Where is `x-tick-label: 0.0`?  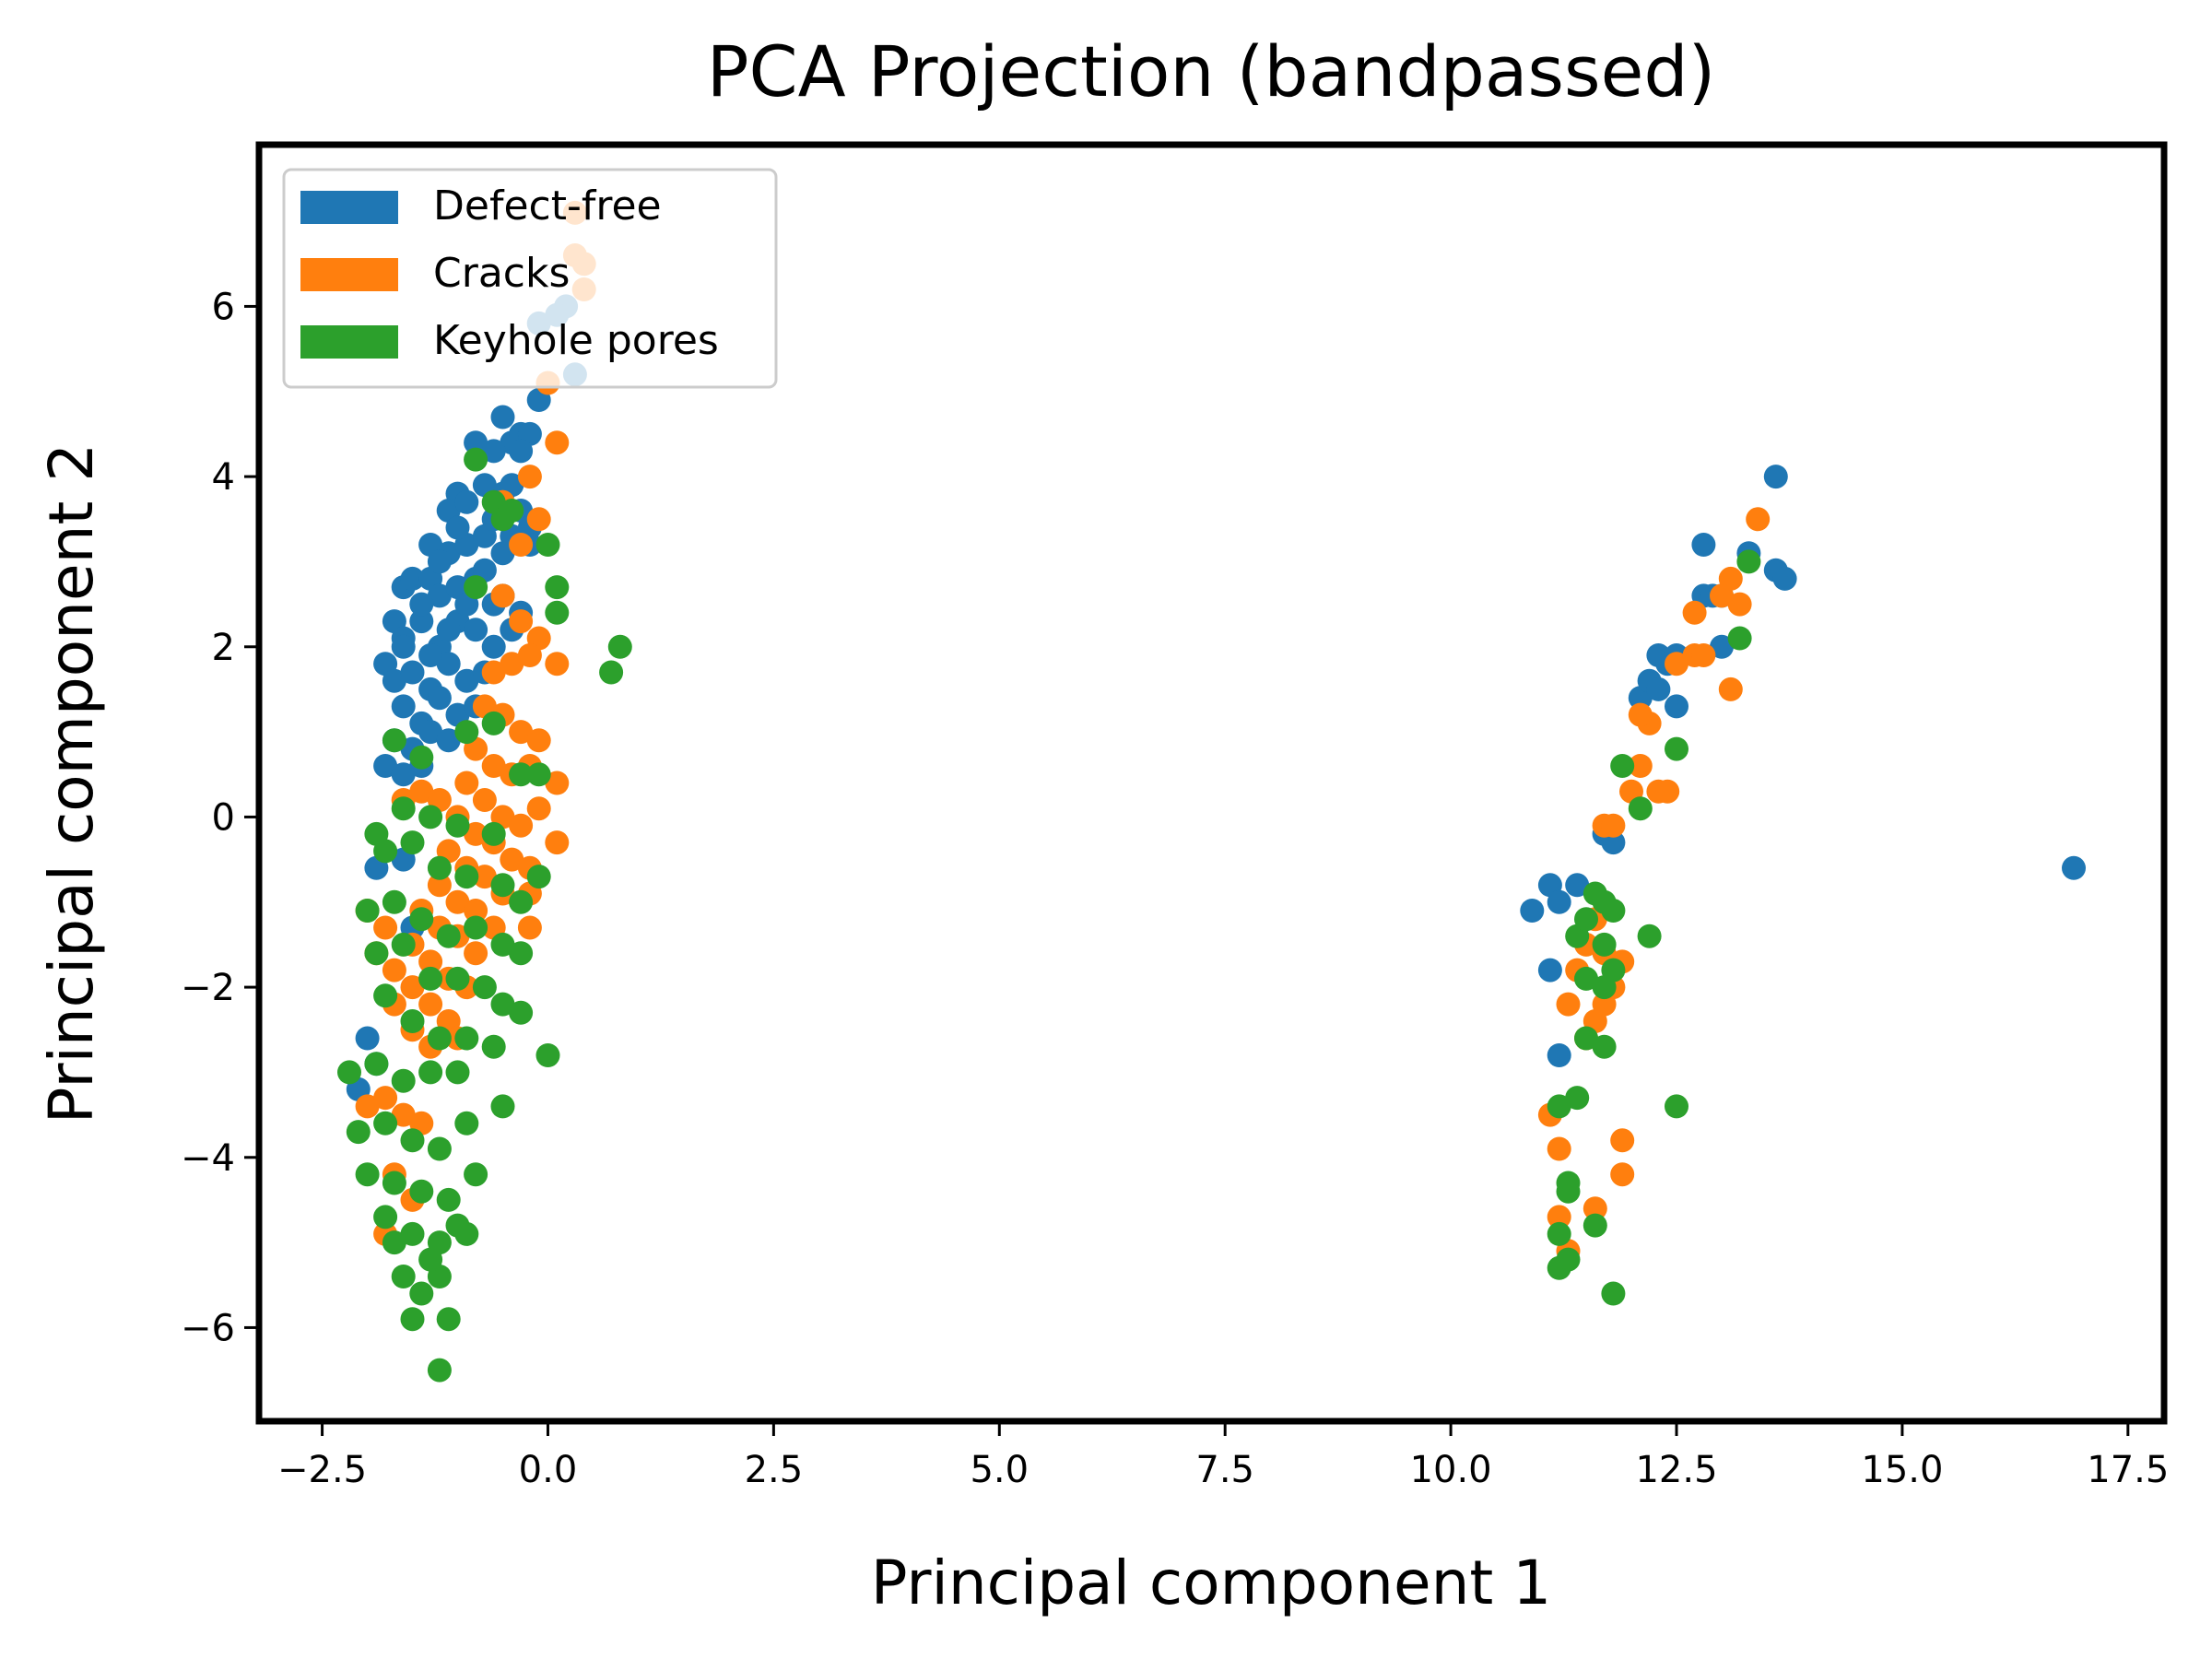 x-tick-label: 0.0 is located at coordinates (548, 1470).